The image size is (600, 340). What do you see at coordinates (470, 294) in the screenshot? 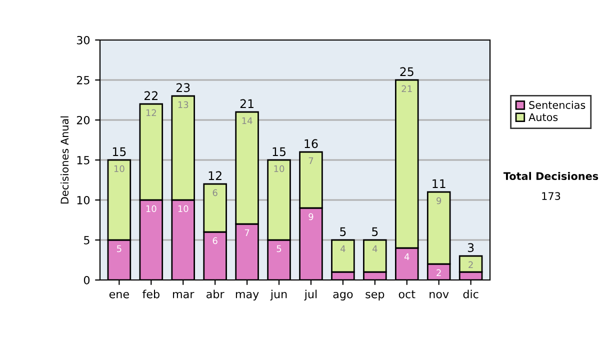
I see `x-tick-label: dic` at bounding box center [470, 294].